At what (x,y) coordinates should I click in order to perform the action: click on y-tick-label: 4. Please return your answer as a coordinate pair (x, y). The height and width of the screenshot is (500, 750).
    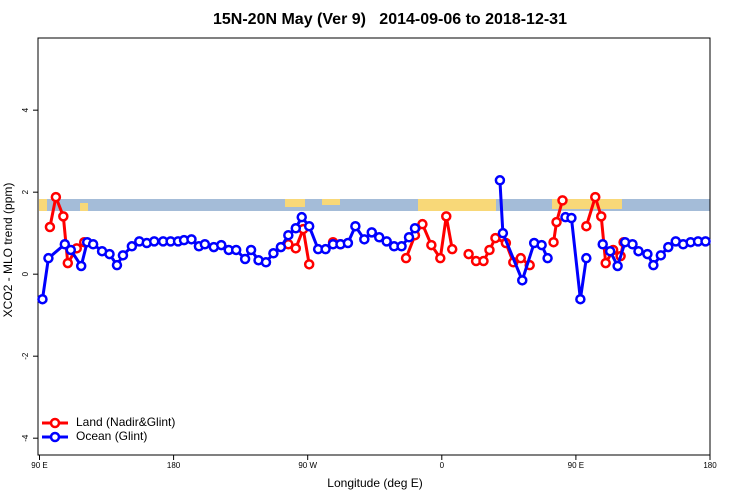
    Looking at the image, I should click on (25, 109).